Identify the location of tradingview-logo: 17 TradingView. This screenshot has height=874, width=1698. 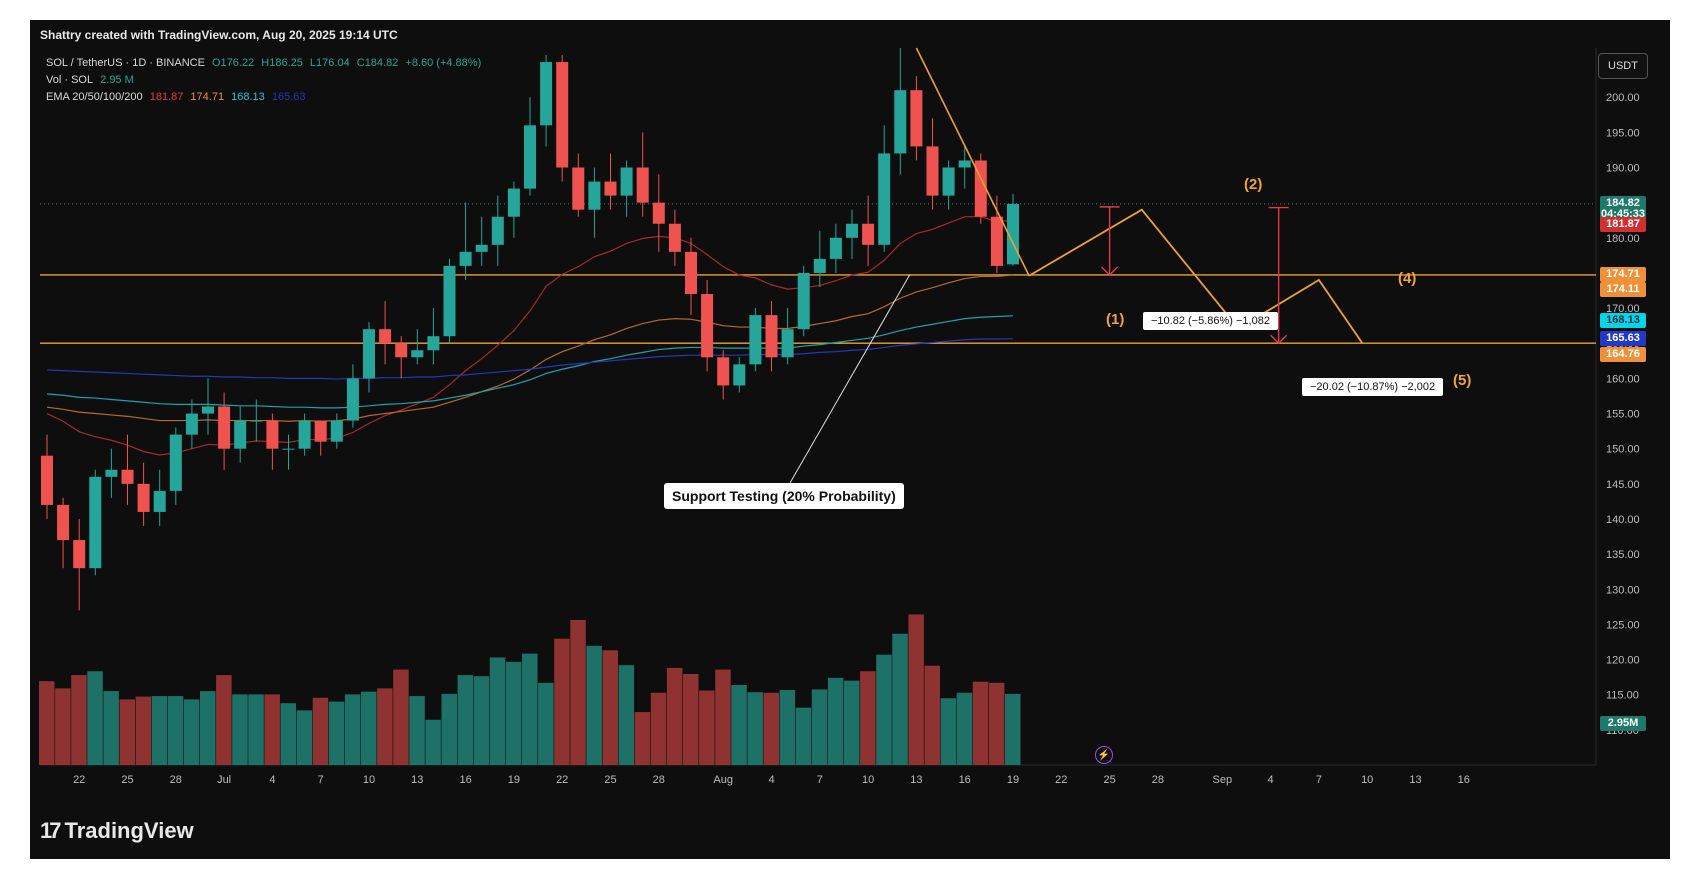
(117, 831).